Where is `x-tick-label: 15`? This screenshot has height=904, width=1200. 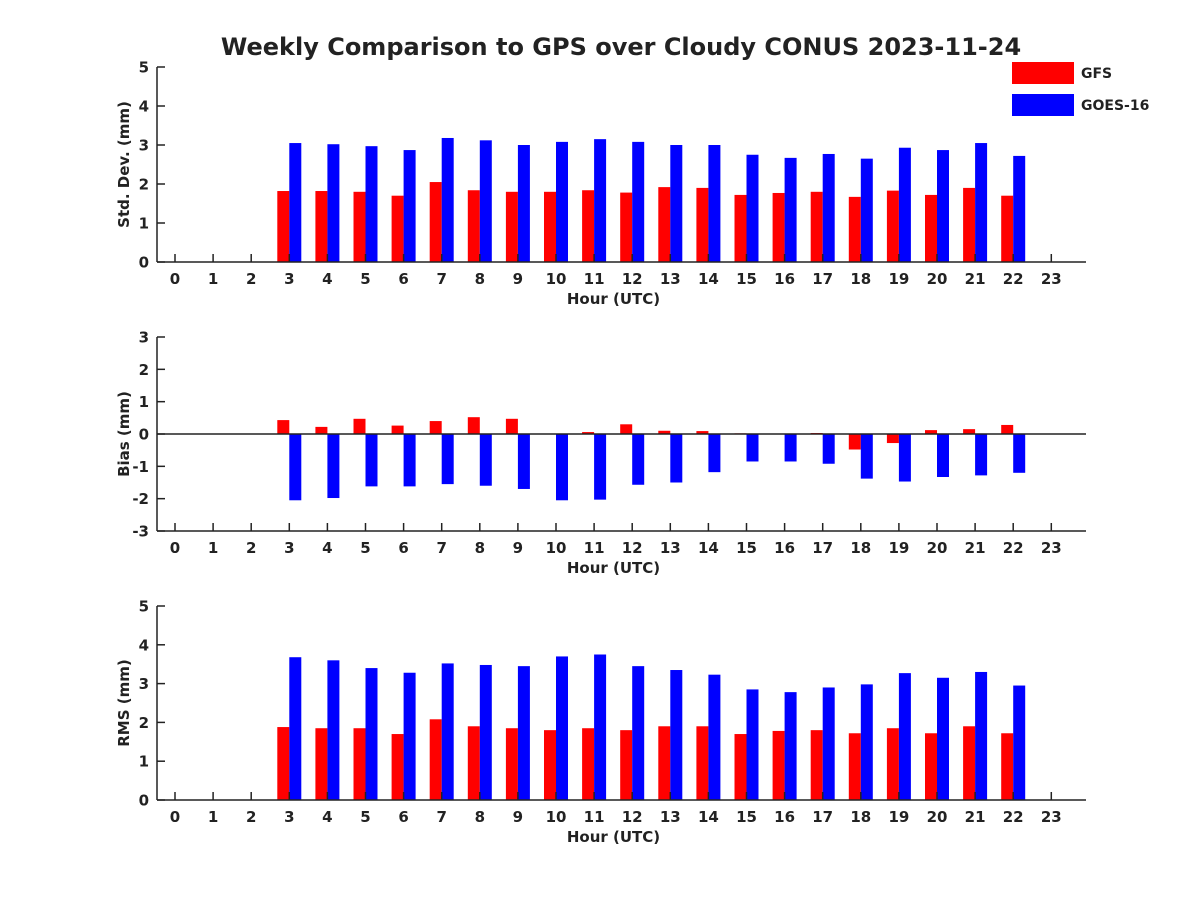 x-tick-label: 15 is located at coordinates (746, 817).